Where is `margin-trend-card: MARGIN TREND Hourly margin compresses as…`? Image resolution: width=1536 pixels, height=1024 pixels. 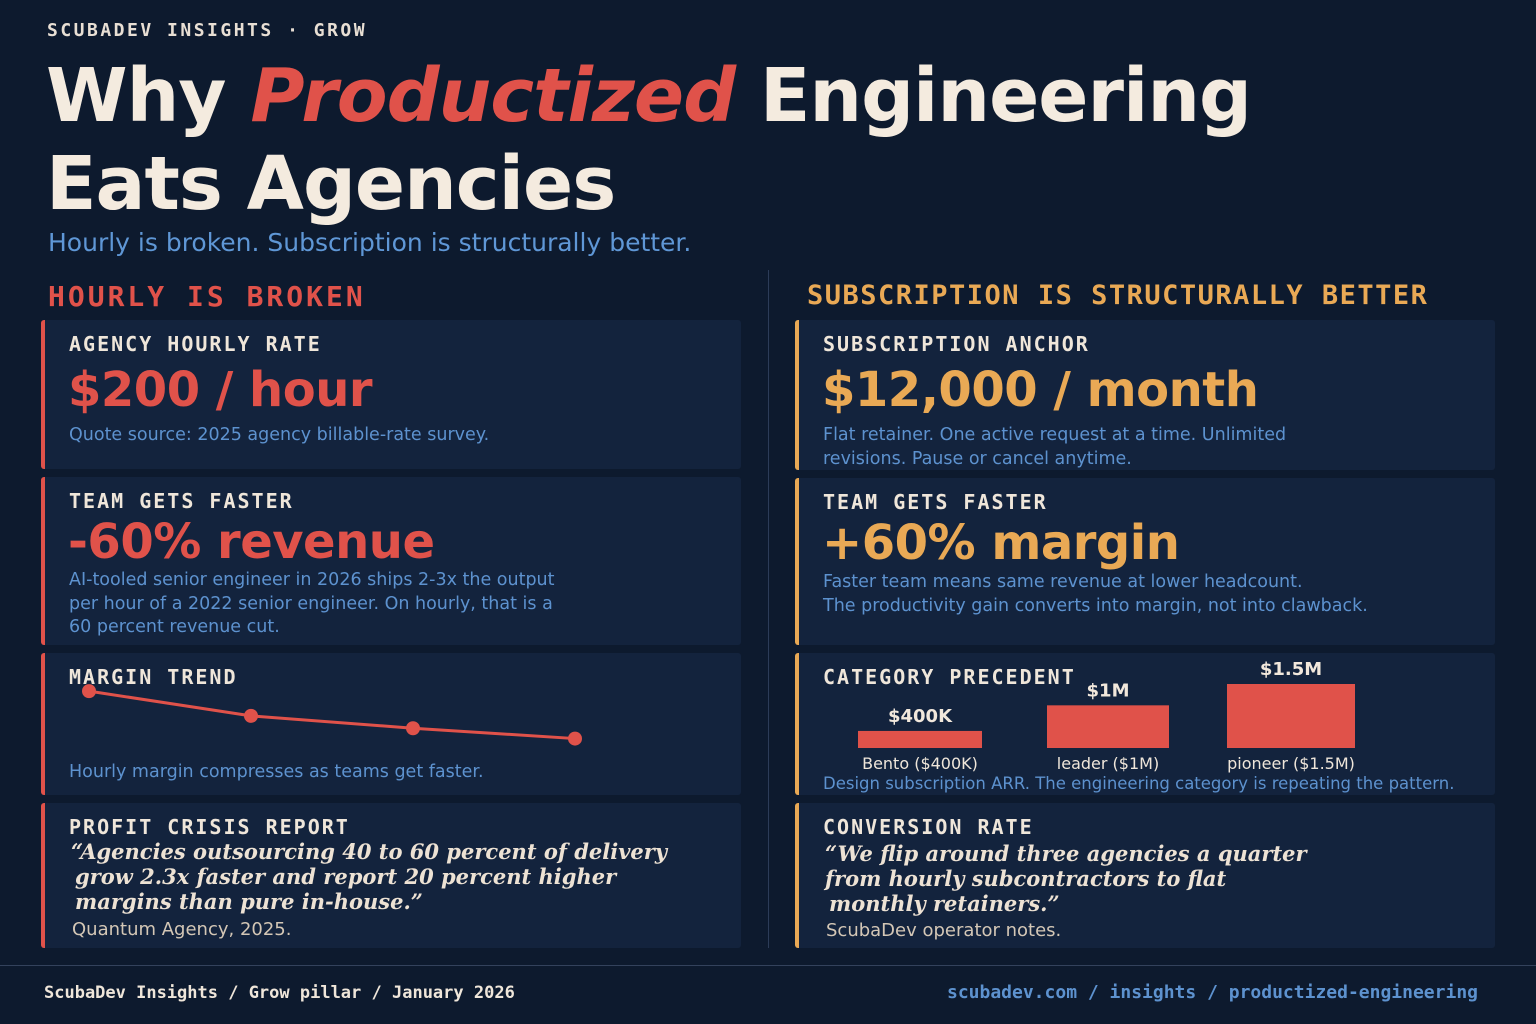
margin-trend-card: MARGIN TREND Hourly margin compresses as… is located at coordinates (391, 724).